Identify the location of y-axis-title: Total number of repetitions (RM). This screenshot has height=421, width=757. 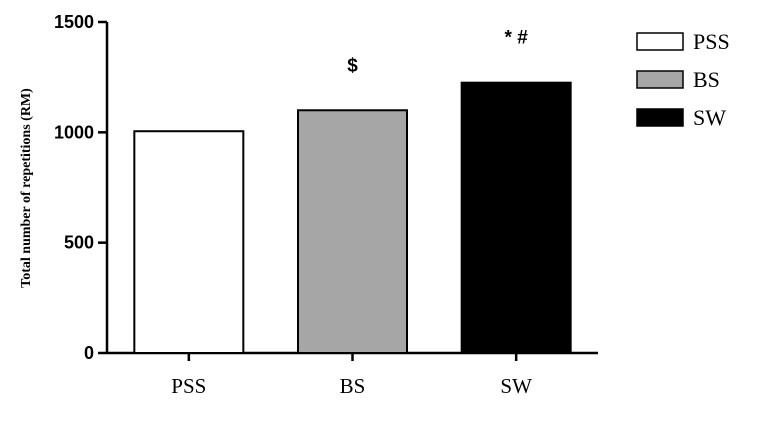
(26, 188).